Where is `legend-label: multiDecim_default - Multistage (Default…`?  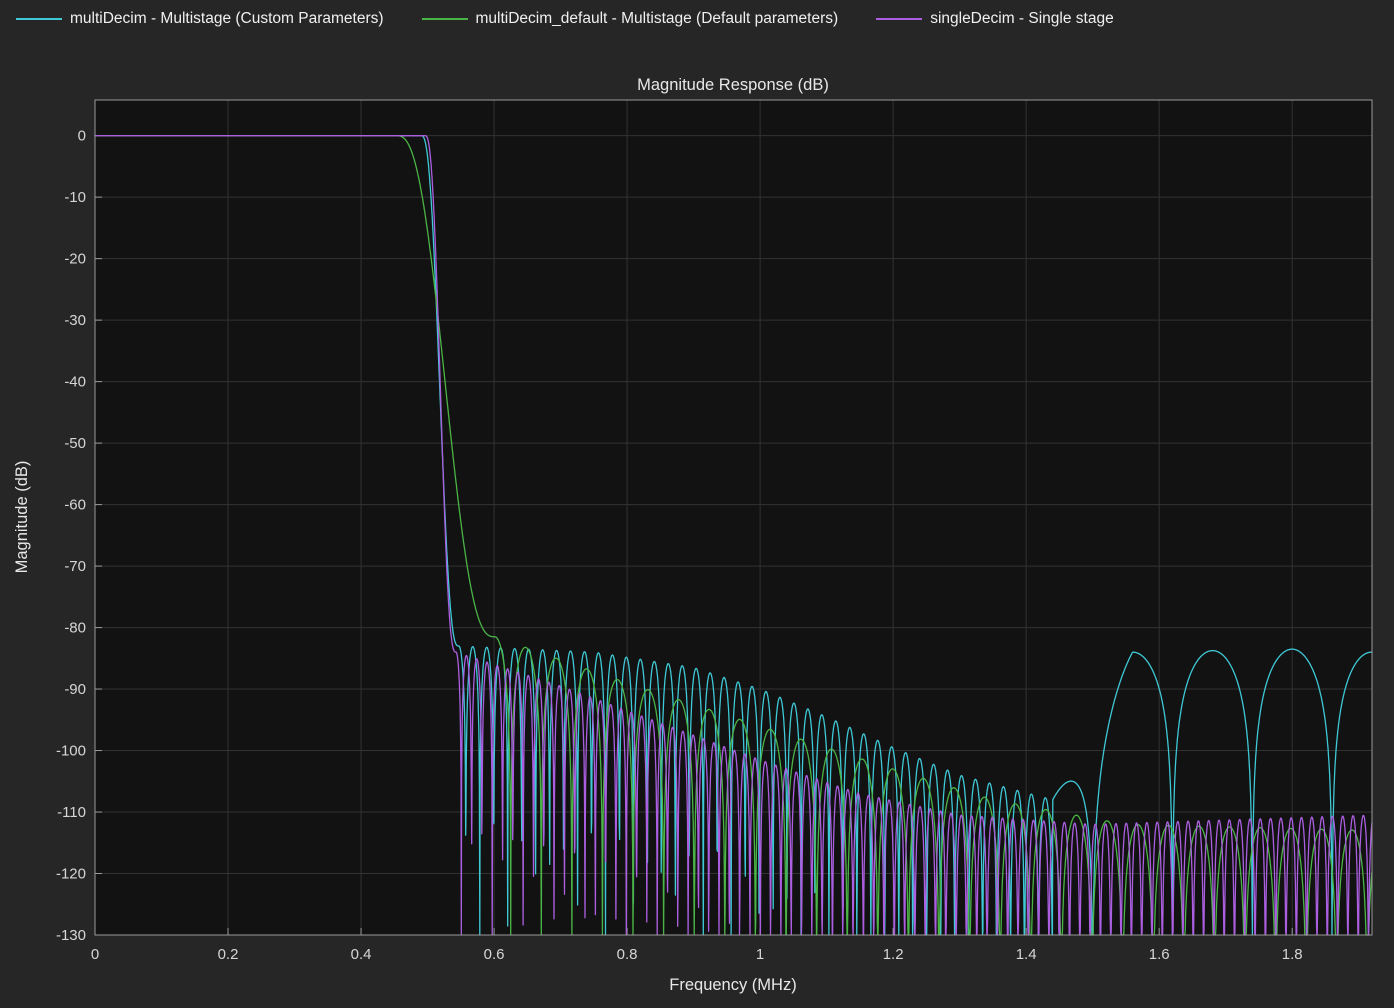 legend-label: multiDecim_default - Multistage (Default… is located at coordinates (657, 18).